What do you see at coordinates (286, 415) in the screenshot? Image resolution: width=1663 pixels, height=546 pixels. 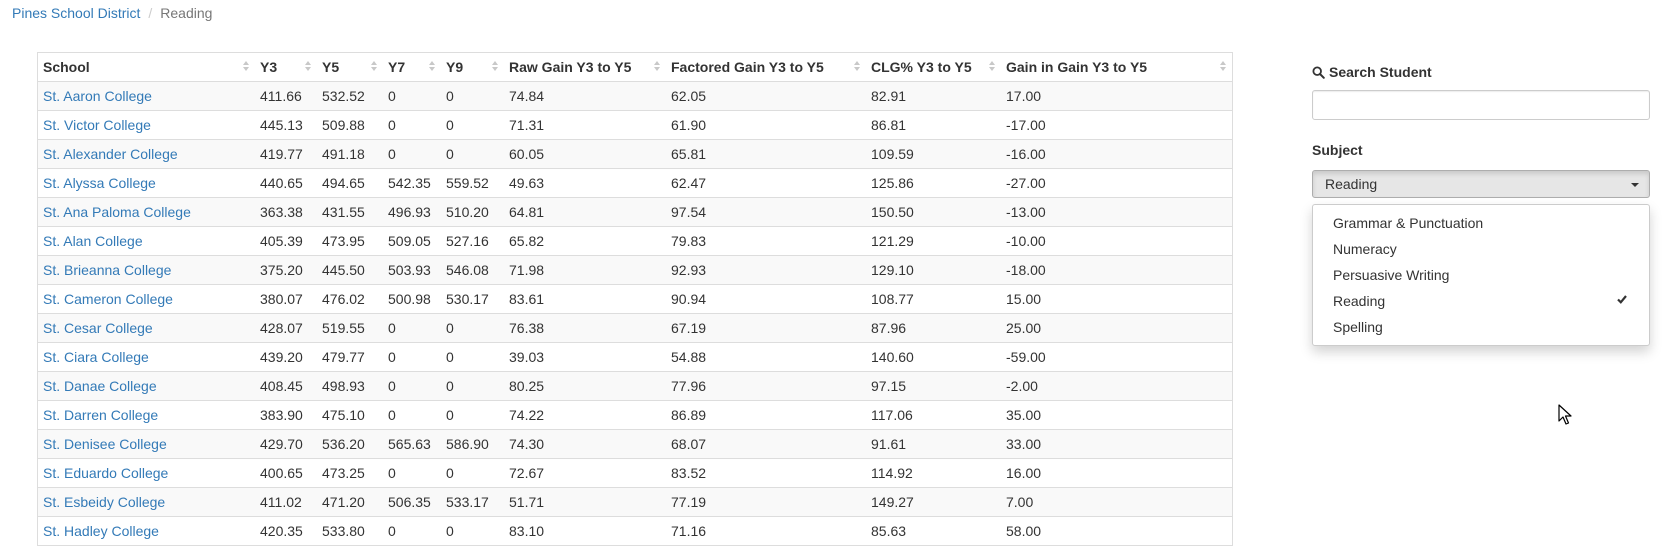 I see `table-cell: 383.90` at bounding box center [286, 415].